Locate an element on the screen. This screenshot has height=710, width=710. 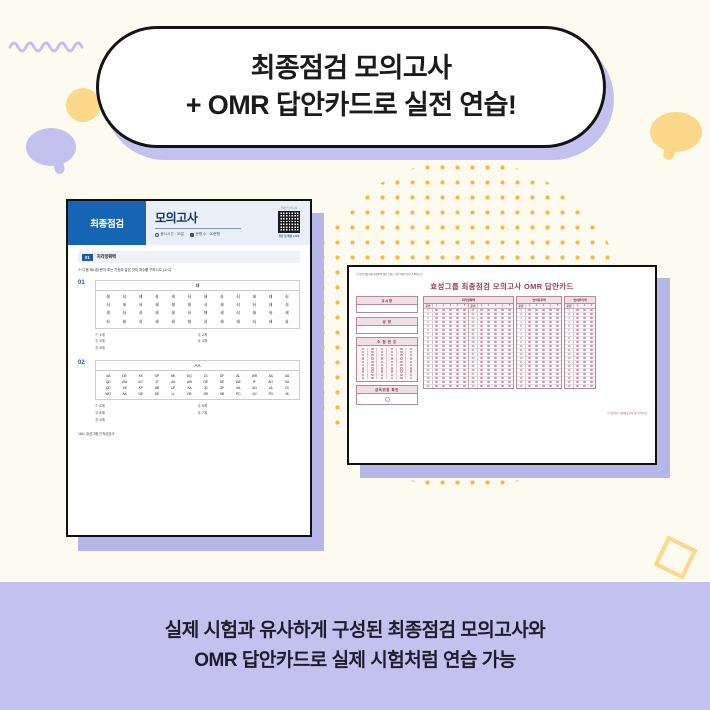
choice-option: ② 5개 is located at coordinates (202, 406).